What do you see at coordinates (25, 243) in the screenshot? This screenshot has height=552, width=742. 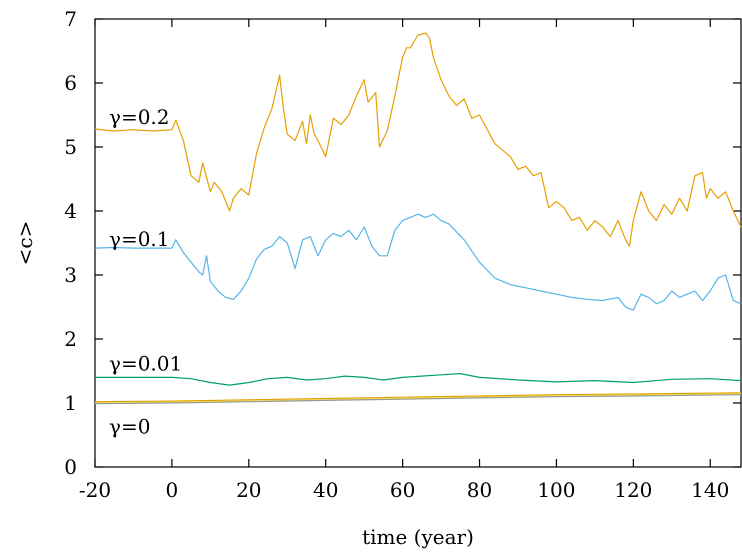 I see `y-axis-label: <c>` at bounding box center [25, 243].